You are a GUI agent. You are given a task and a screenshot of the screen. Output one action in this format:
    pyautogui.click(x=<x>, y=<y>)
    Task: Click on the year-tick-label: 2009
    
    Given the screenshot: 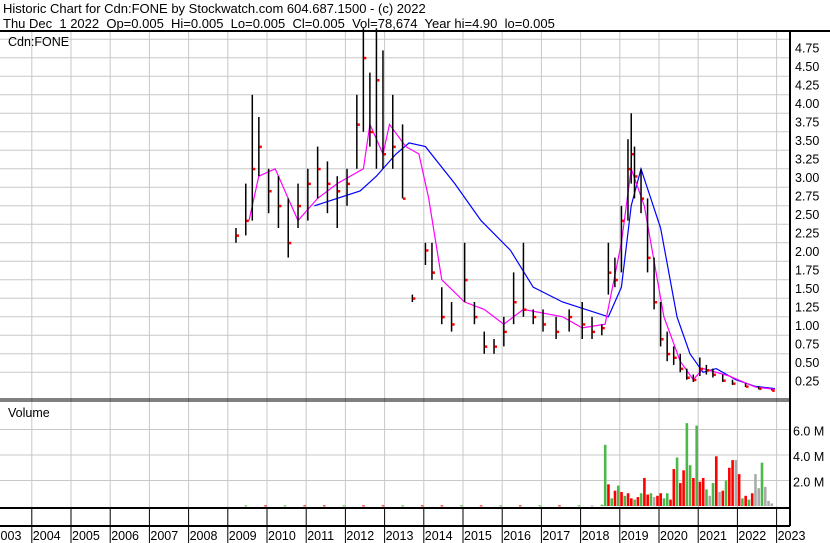 What is the action you would take?
    pyautogui.click(x=243, y=536)
    